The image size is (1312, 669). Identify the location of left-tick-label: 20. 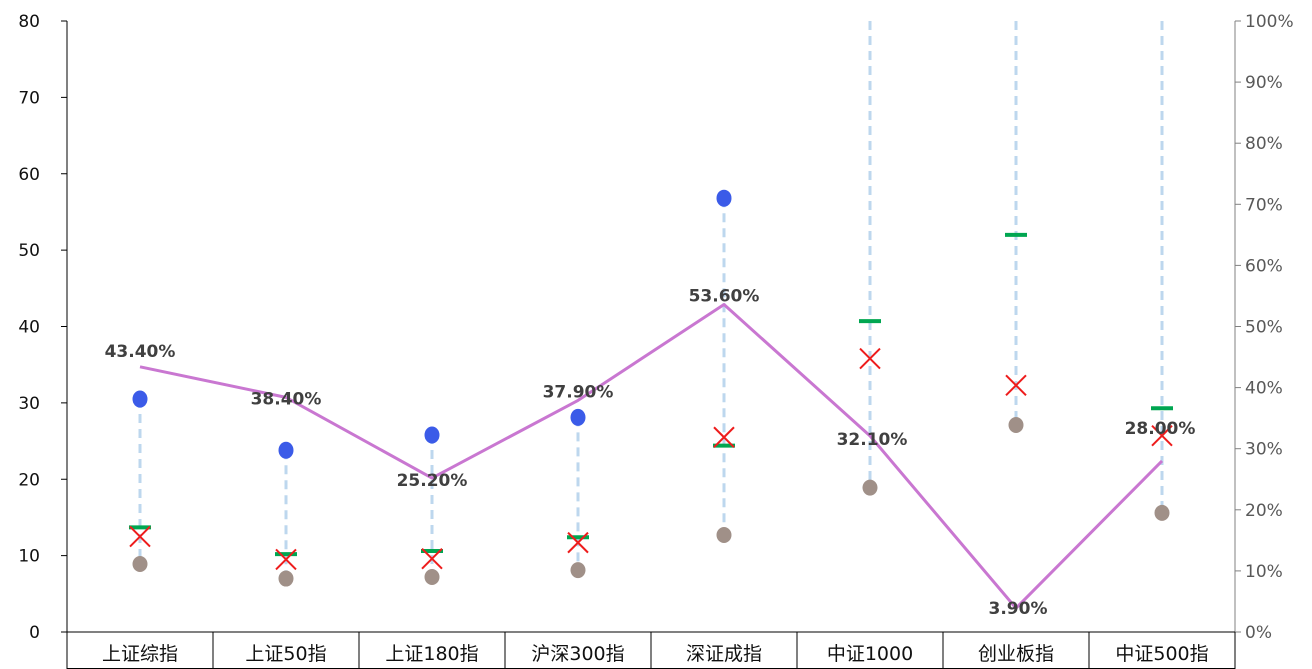
(29, 480).